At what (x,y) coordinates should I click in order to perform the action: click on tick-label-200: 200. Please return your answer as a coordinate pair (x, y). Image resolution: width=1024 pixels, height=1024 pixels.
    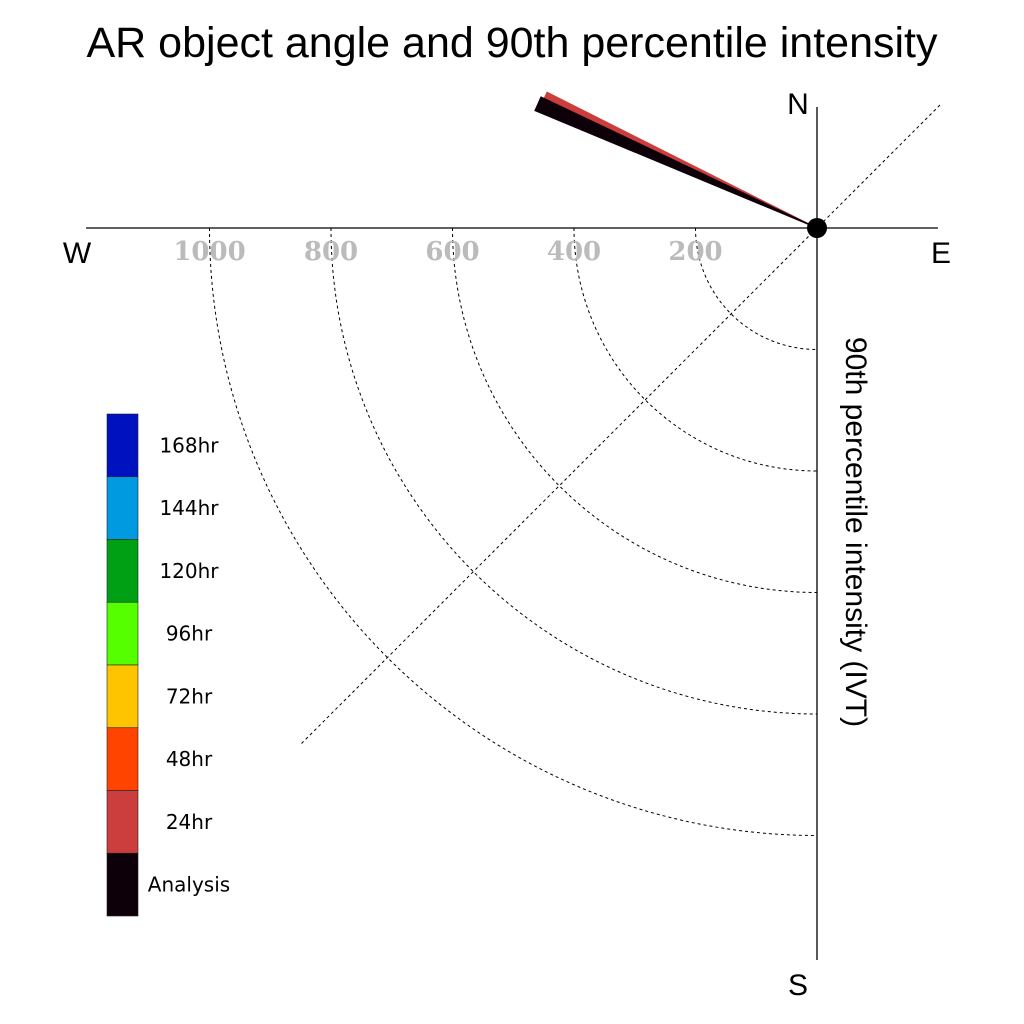
    Looking at the image, I should click on (695, 252).